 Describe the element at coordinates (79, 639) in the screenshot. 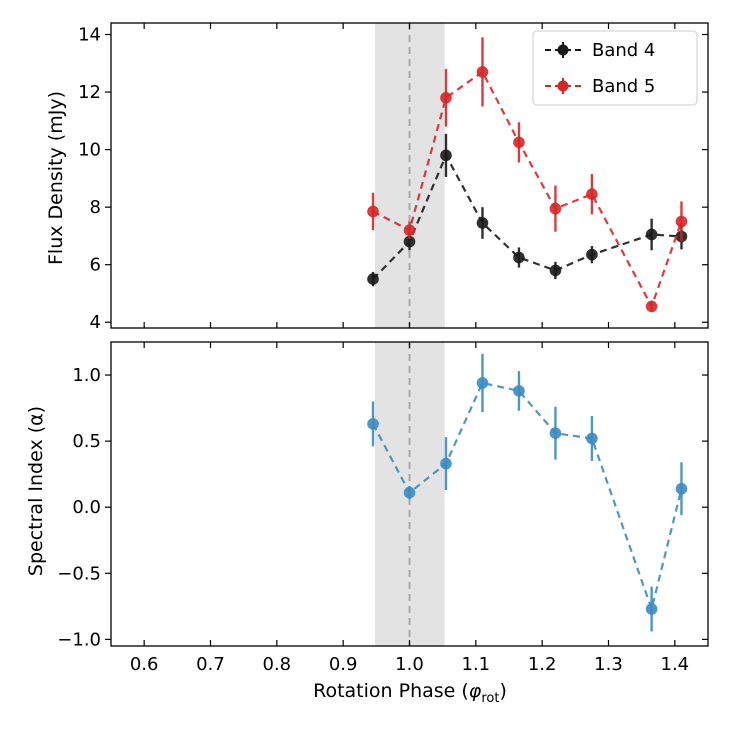

I see `y-tick-label: −1.0` at that location.